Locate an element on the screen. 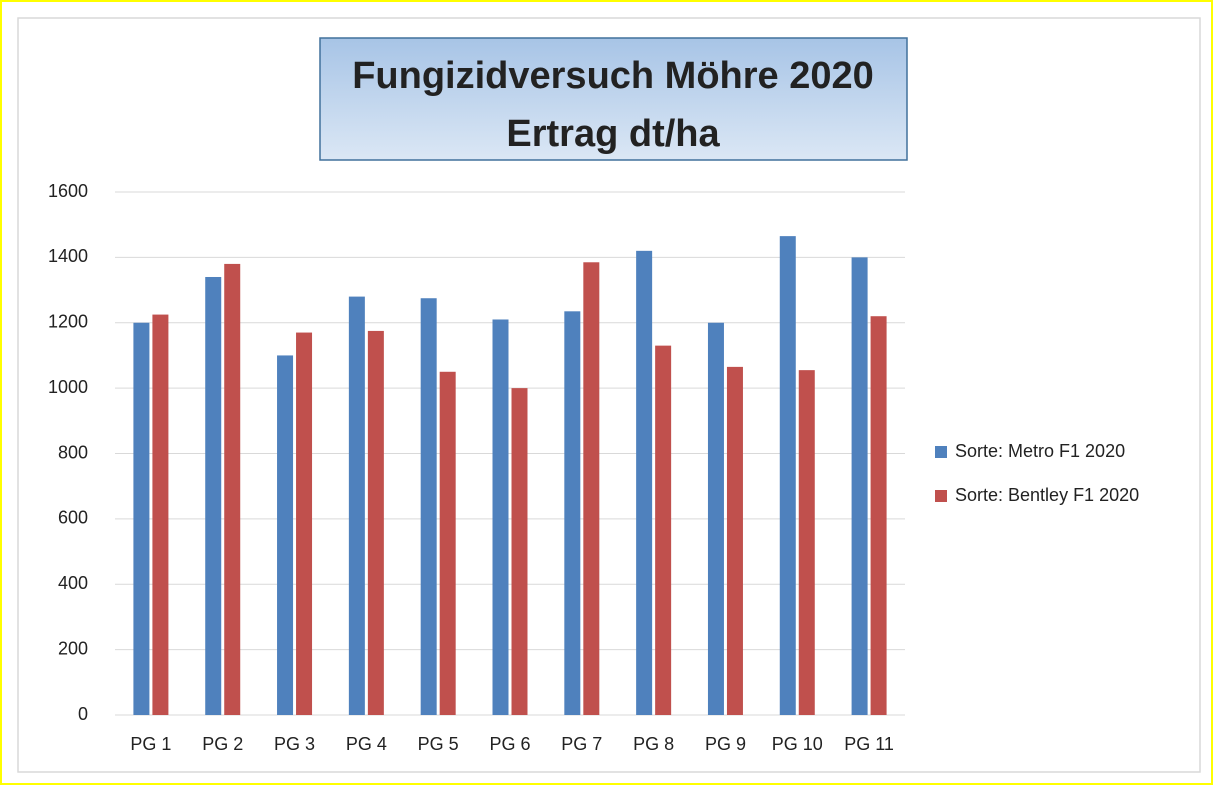  y-tick-label: 400 is located at coordinates (73, 583).